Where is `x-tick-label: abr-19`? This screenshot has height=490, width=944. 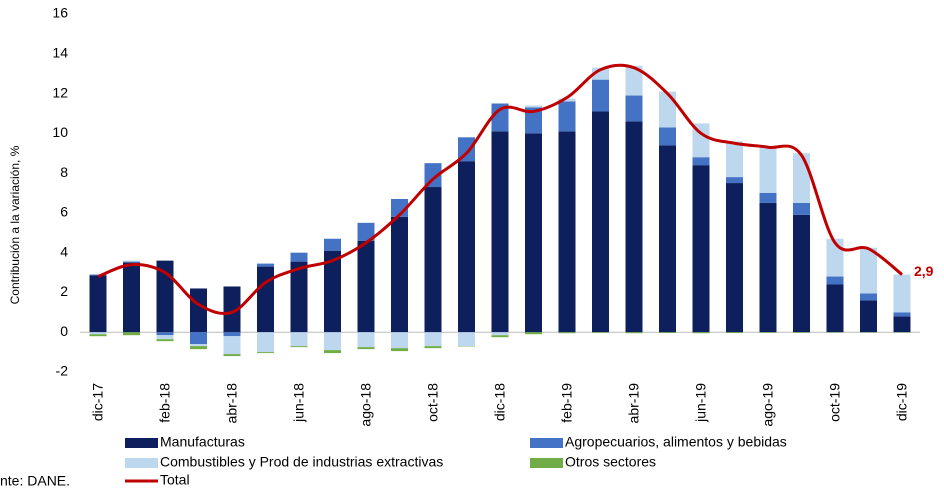
x-tick-label: abr-19 is located at coordinates (634, 403).